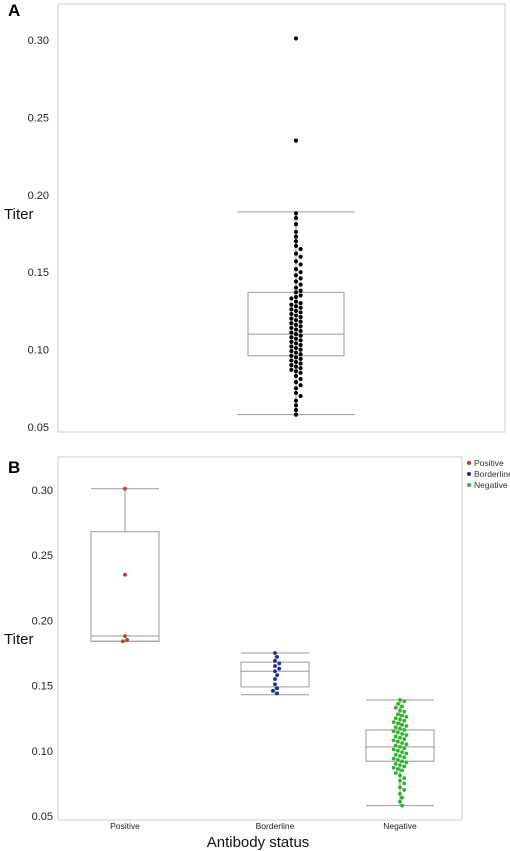  What do you see at coordinates (18, 639) in the screenshot?
I see `panel-b-y-axis-title: Titer` at bounding box center [18, 639].